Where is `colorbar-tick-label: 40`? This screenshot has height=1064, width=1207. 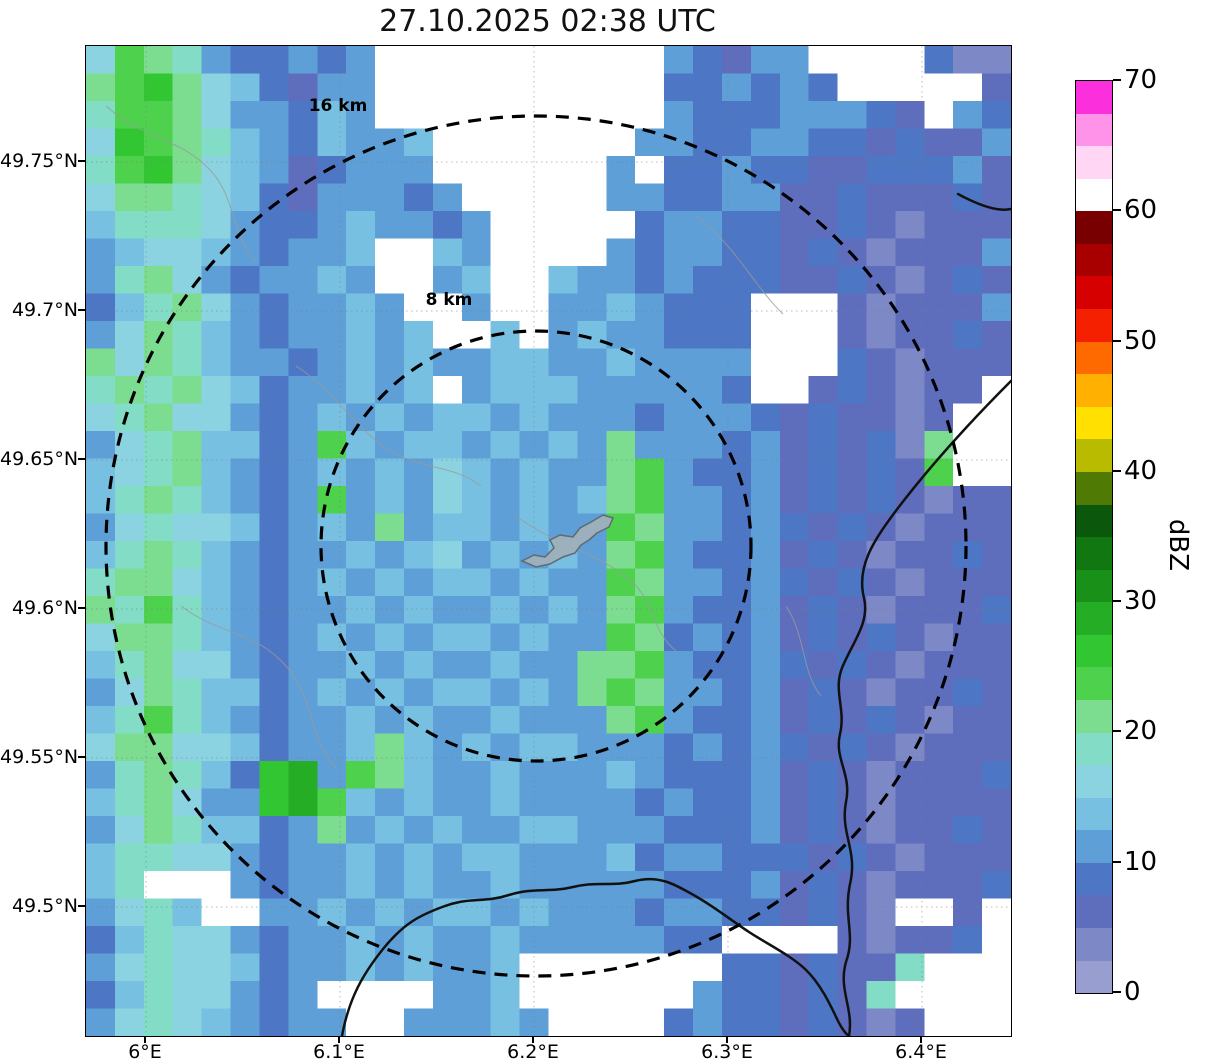
colorbar-tick-label: 40 is located at coordinates (1141, 470).